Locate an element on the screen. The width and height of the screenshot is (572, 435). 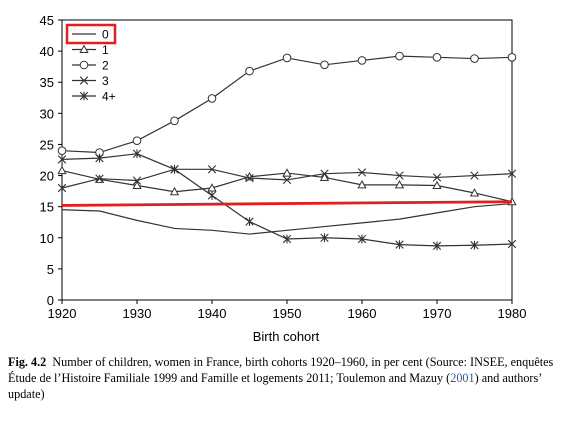
y-tick-label: 40 is located at coordinates (47, 51).